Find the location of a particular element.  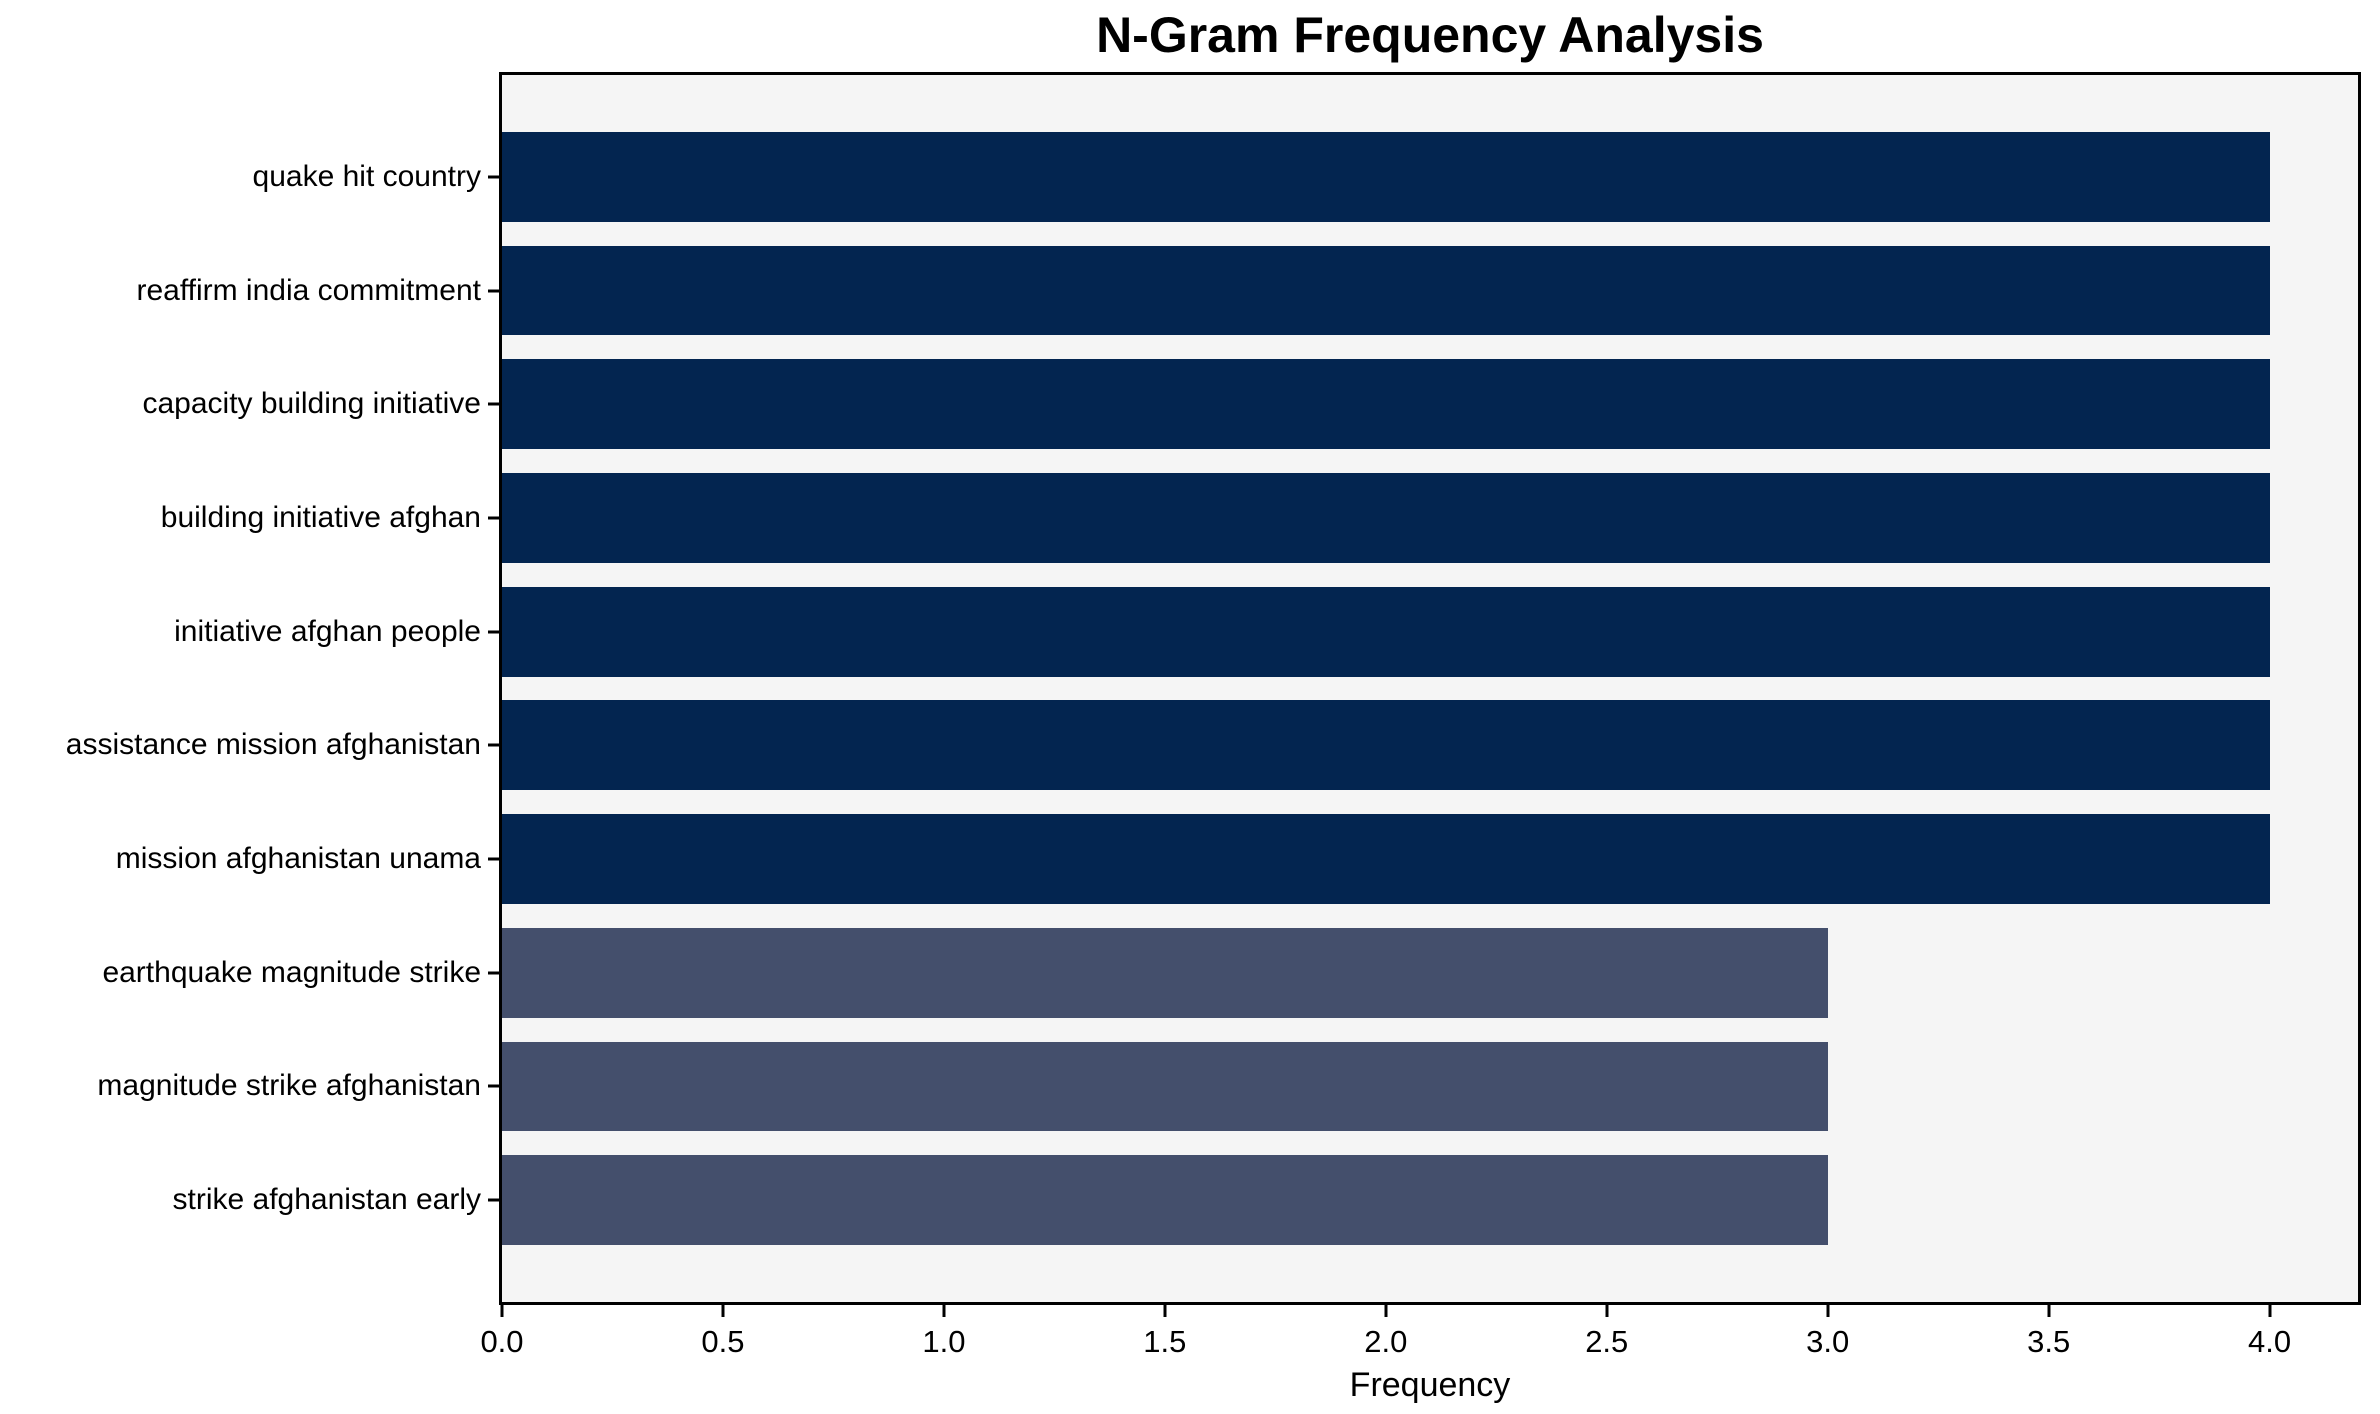

y-tick-label: initiative afghan people is located at coordinates (327, 631).